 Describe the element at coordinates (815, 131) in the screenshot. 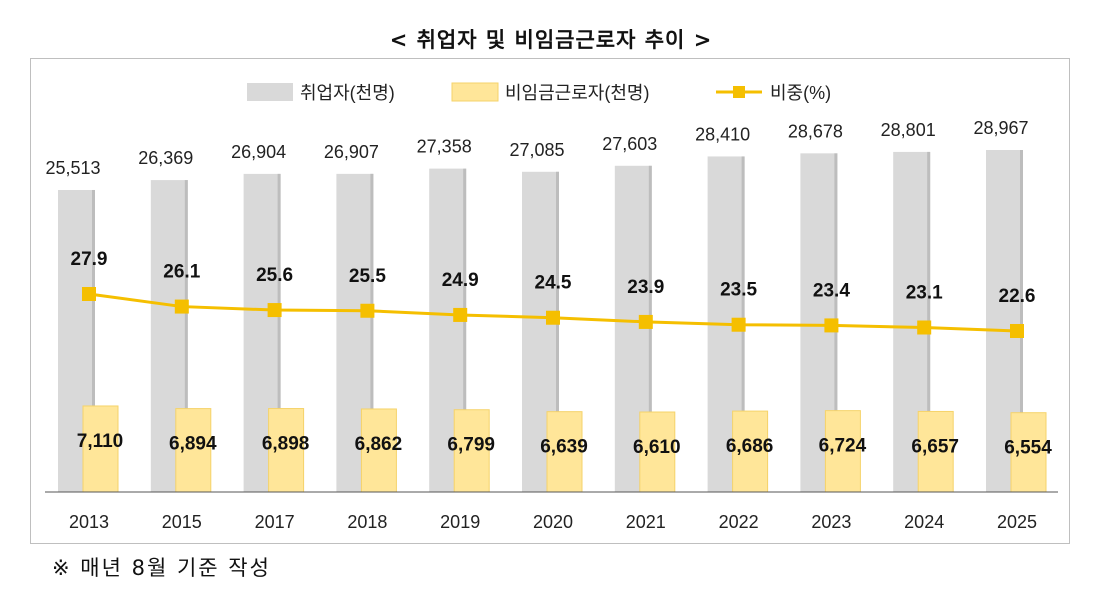

I see `label-employed: 28,678` at that location.